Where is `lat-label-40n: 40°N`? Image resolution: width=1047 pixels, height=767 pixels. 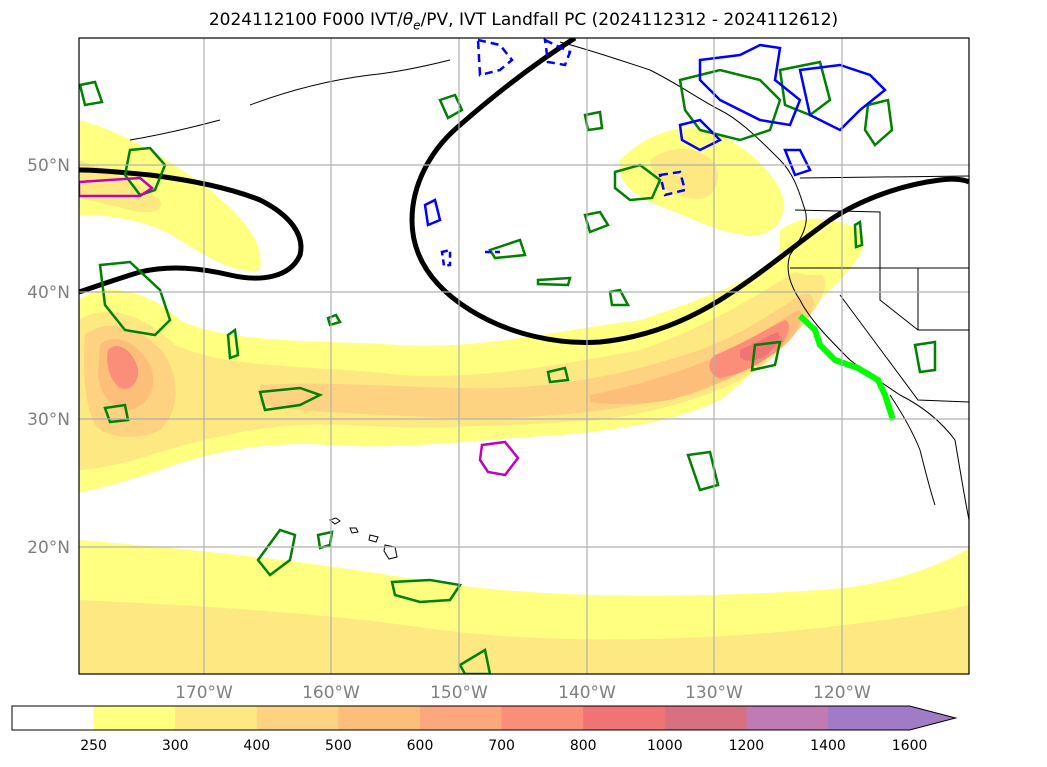 lat-label-40n: 40°N is located at coordinates (48, 293).